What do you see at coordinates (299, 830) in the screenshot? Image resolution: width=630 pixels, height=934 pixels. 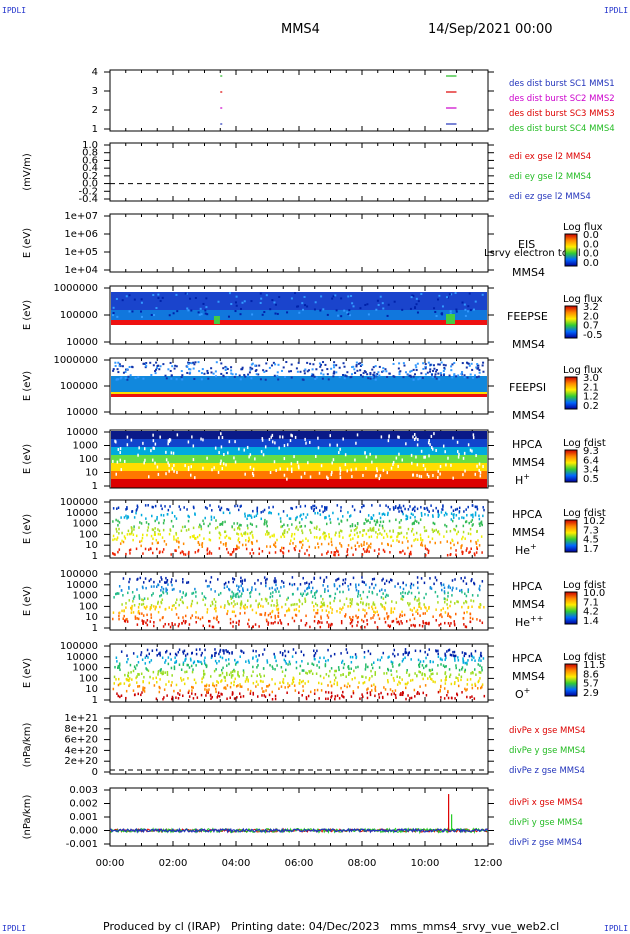 I see `divpi-z-series` at bounding box center [299, 830].